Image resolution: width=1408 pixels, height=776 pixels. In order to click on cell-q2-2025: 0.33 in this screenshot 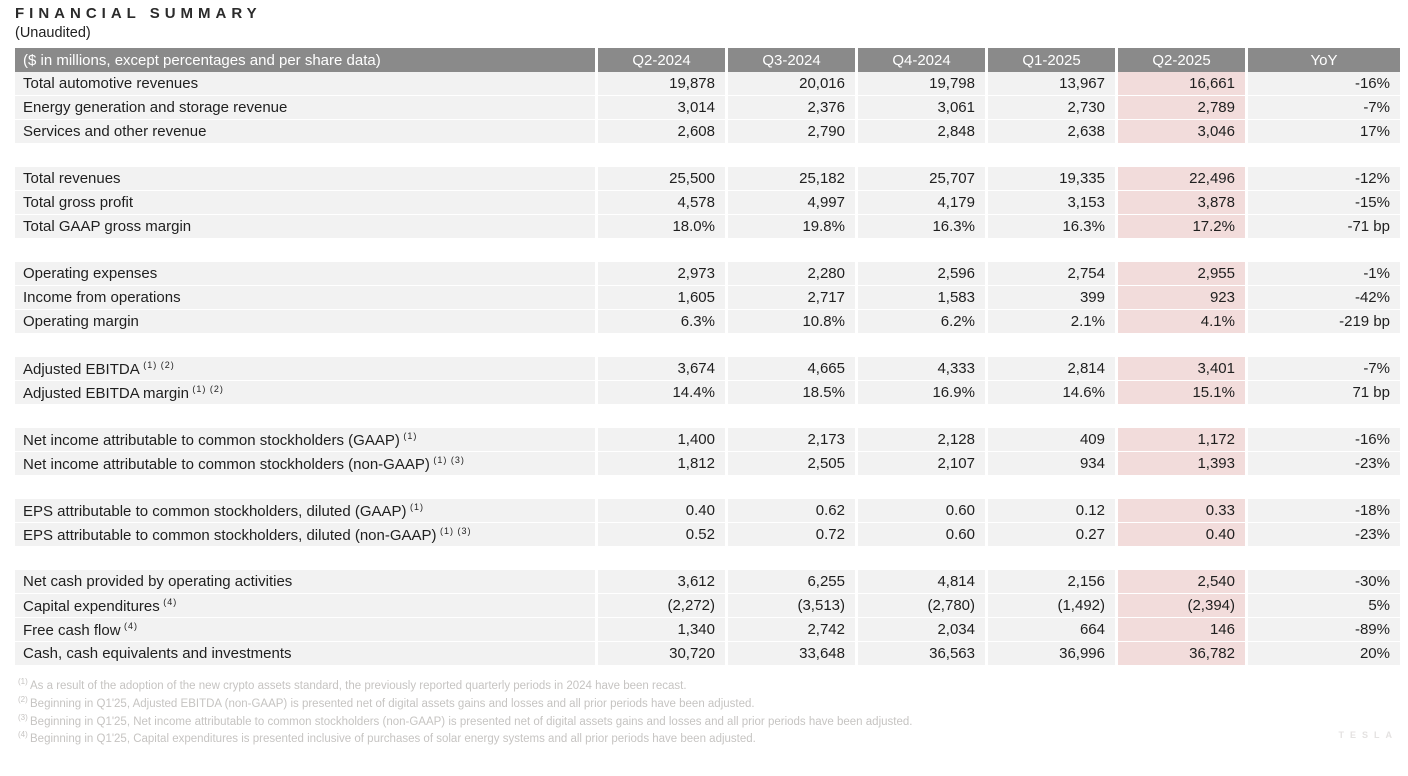, I will do `click(1180, 511)`.